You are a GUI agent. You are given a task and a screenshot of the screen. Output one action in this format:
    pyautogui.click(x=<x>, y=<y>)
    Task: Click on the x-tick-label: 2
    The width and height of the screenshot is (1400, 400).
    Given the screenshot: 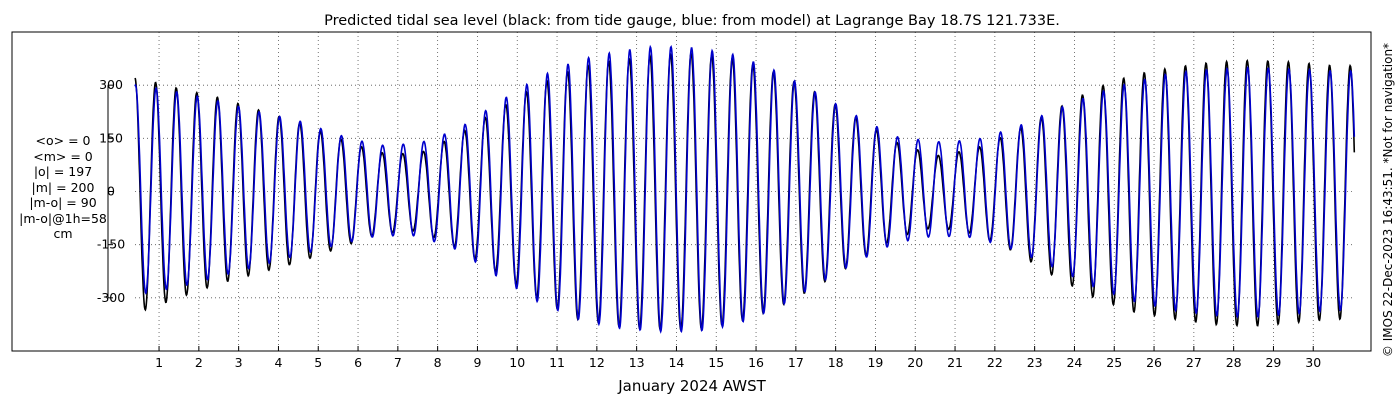 What is the action you would take?
    pyautogui.click(x=199, y=362)
    